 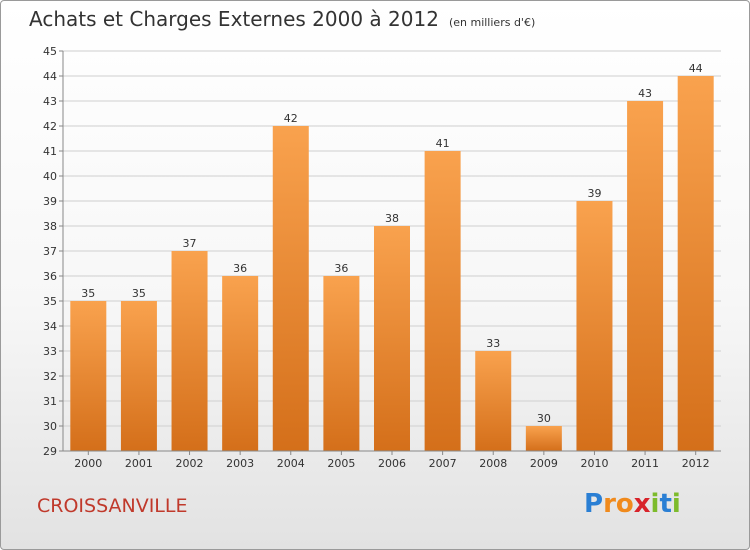 I want to click on y-tick-label: 39, so click(x=50, y=201).